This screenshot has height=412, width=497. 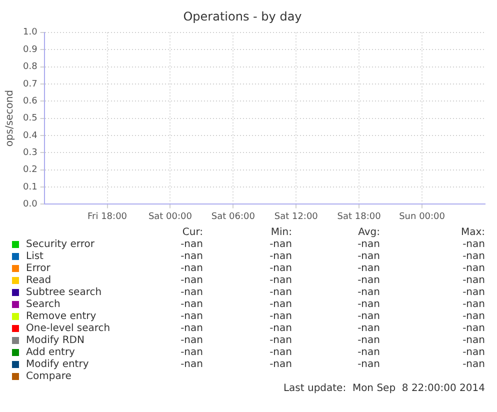 I want to click on x-tick-label: Sat 12:00, so click(x=296, y=217).